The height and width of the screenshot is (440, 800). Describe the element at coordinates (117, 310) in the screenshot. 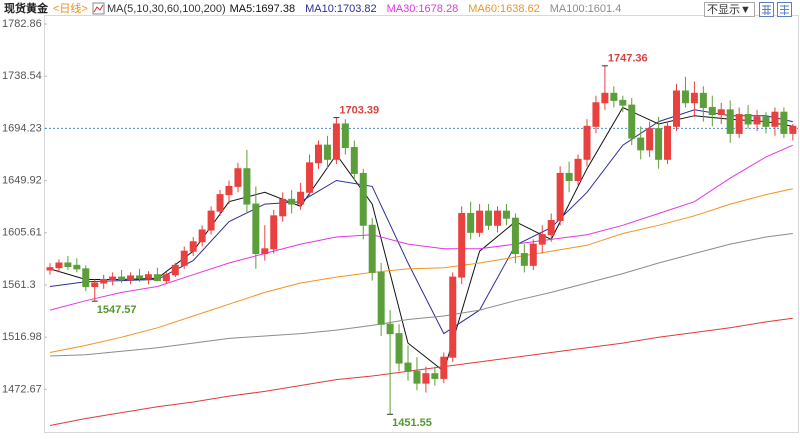

I see `low-annotation: 1547.57` at that location.